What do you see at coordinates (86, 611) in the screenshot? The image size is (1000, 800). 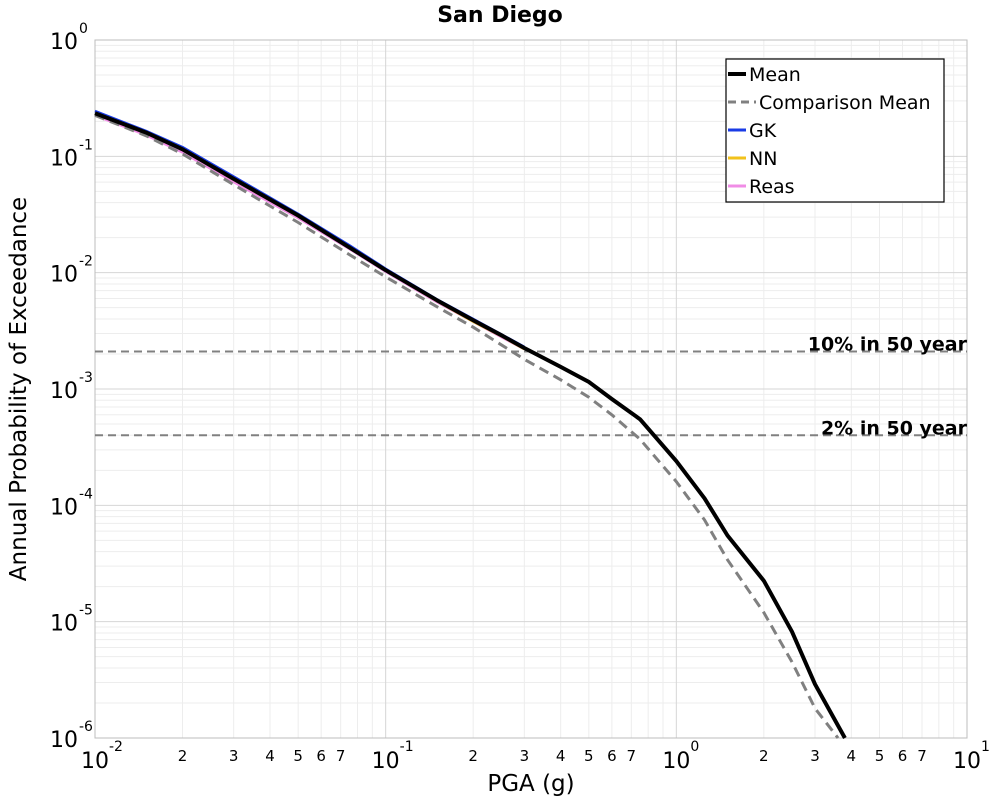 I see `y-tick-exponent: -5` at bounding box center [86, 611].